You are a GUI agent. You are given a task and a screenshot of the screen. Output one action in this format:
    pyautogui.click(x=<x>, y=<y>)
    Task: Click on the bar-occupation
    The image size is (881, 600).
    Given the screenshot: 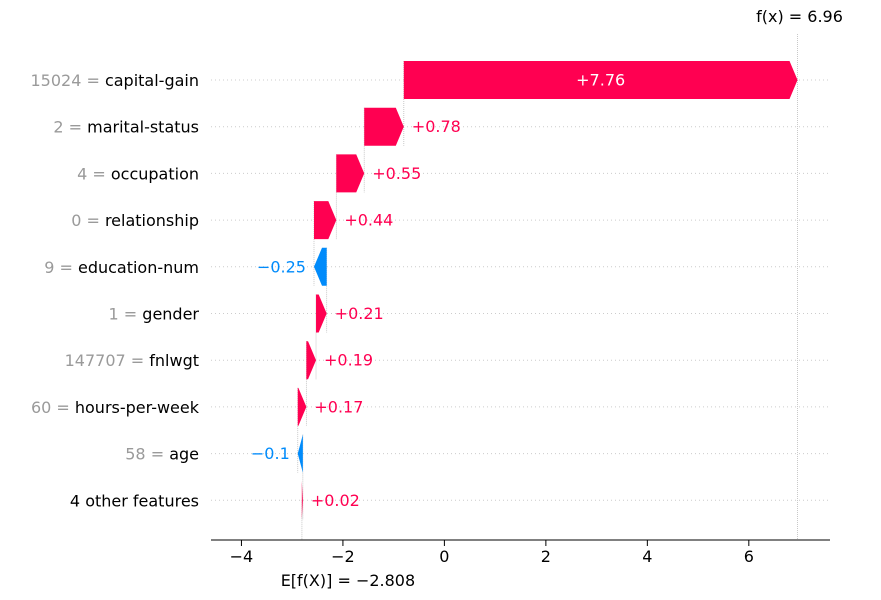 What is the action you would take?
    pyautogui.click(x=350, y=173)
    